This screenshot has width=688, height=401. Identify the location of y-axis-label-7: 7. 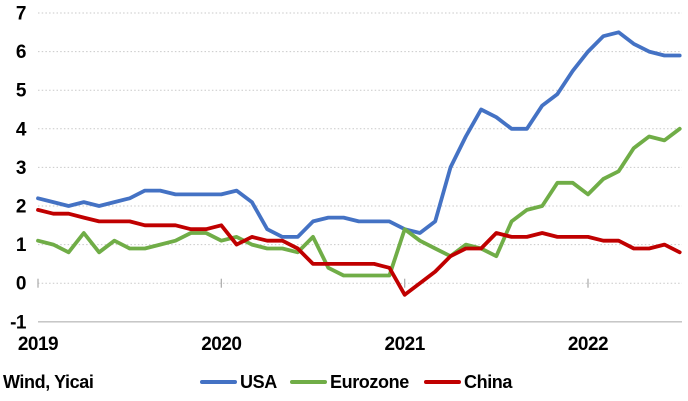
(21, 14).